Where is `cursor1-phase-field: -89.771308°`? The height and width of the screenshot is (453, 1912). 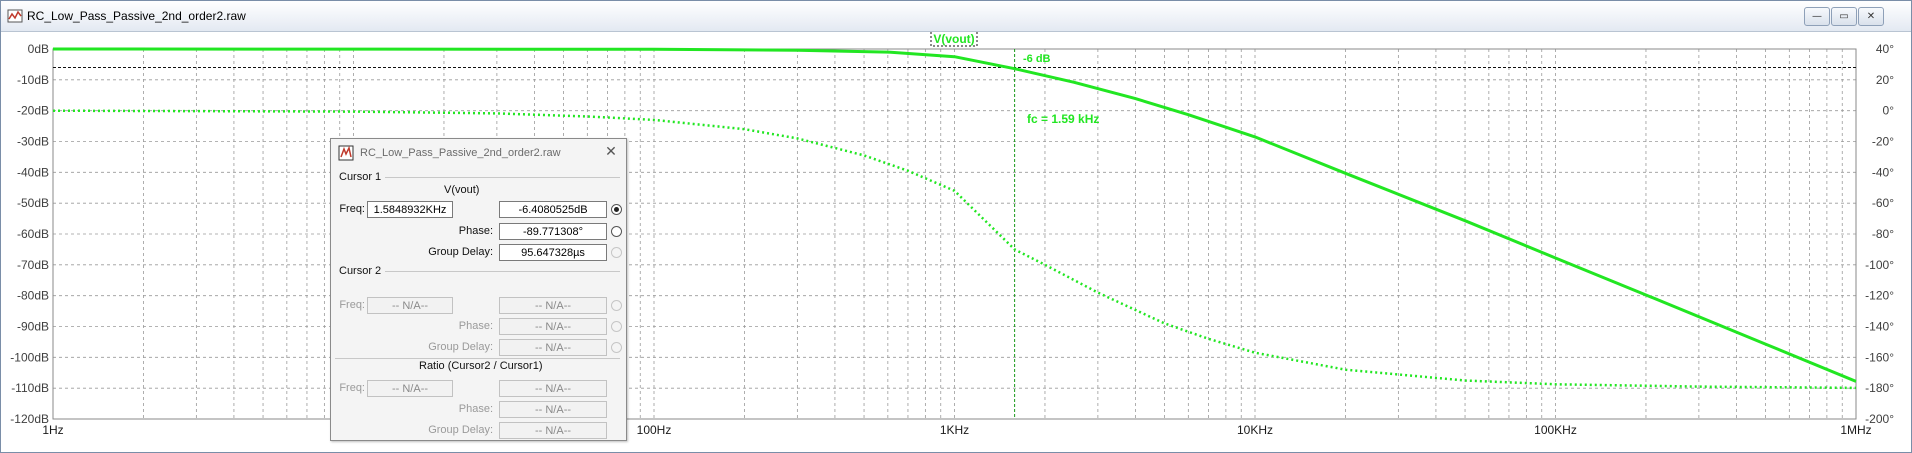 cursor1-phase-field: -89.771308° is located at coordinates (553, 231).